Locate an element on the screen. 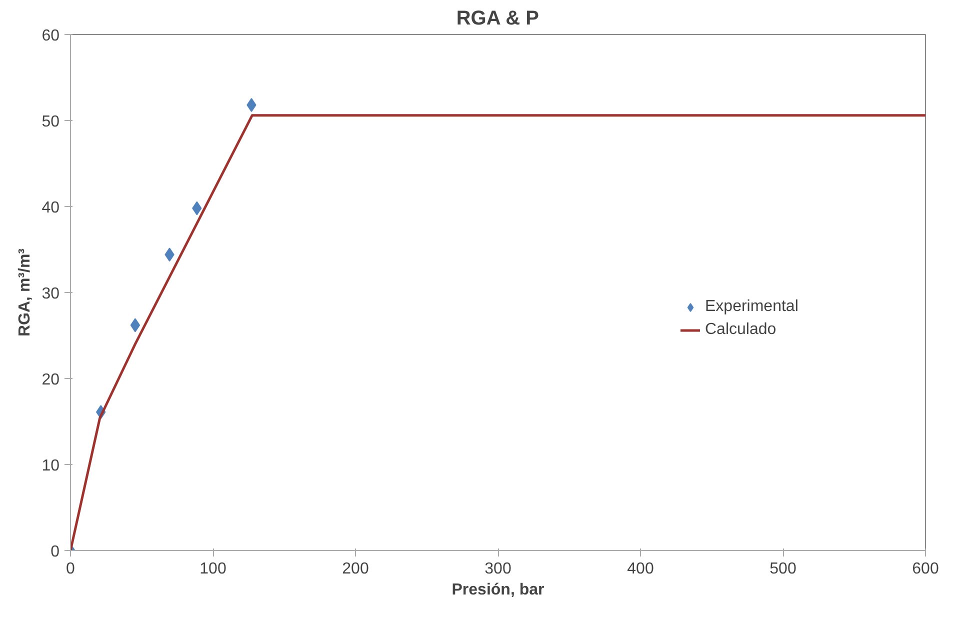 The height and width of the screenshot is (617, 977). x-tick-label: 300 is located at coordinates (498, 569).